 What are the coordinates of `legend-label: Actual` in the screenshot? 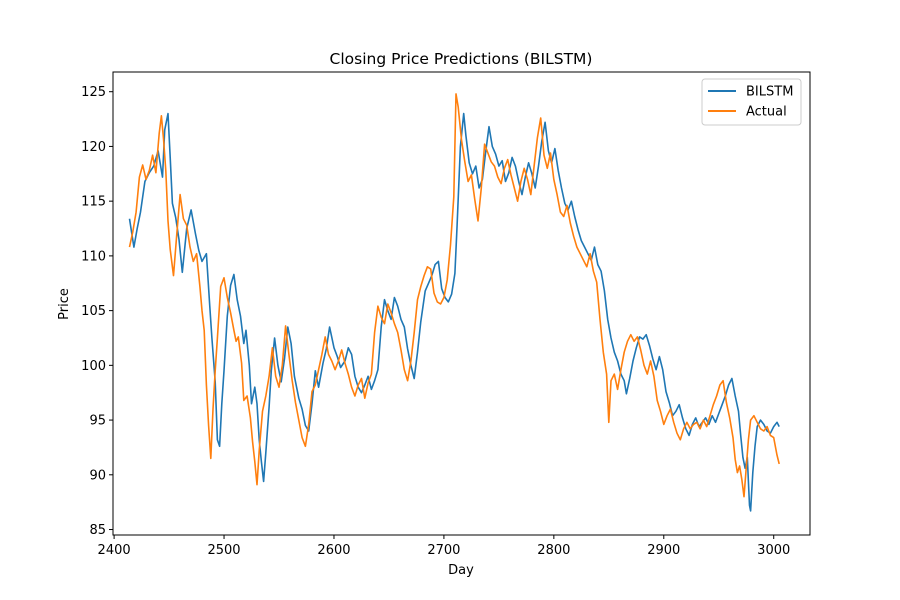 It's located at (766, 112).